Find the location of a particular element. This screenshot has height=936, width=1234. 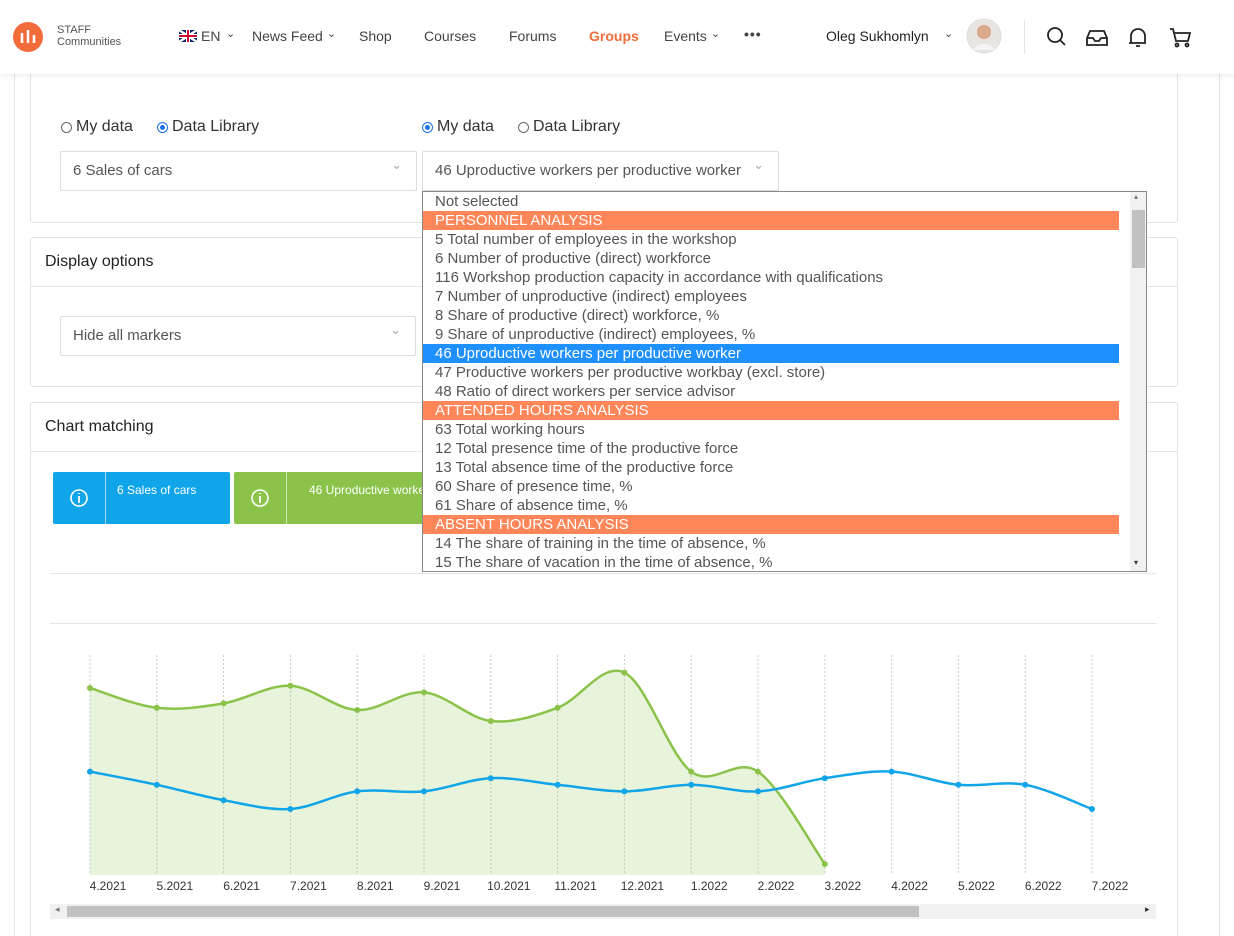

x-tick-label: 6.2022 is located at coordinates (1043, 886).